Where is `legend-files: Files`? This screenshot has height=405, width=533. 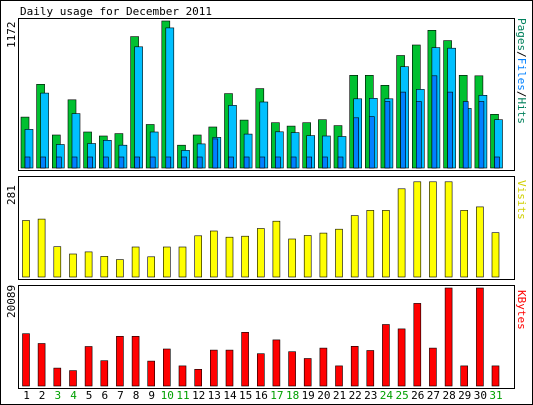
legend-files: Files is located at coordinates (521, 74).